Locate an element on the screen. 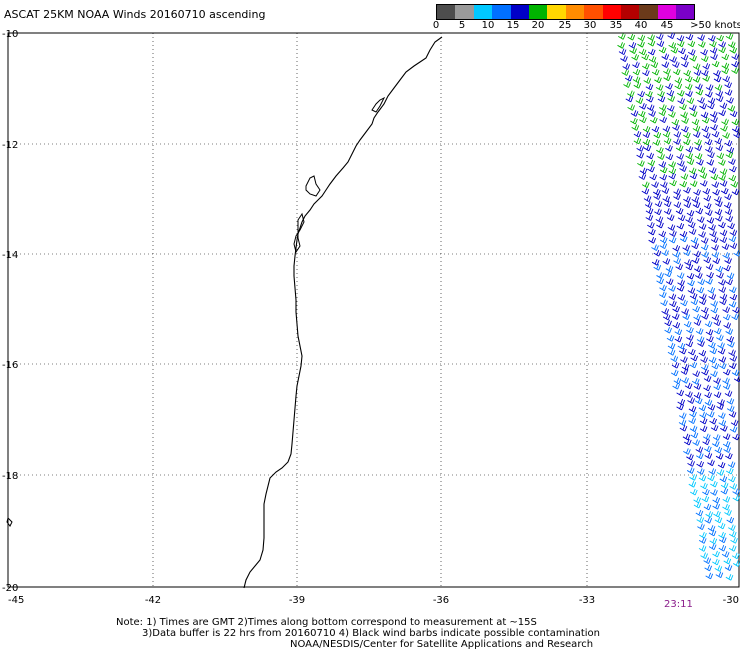 The width and height of the screenshot is (740, 650). lon-tick-label: -30 is located at coordinates (731, 600).